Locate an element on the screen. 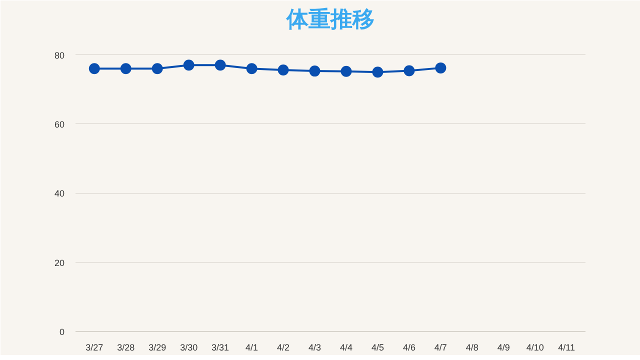 The width and height of the screenshot is (640, 360). y-tick-label: 40 is located at coordinates (59, 193).